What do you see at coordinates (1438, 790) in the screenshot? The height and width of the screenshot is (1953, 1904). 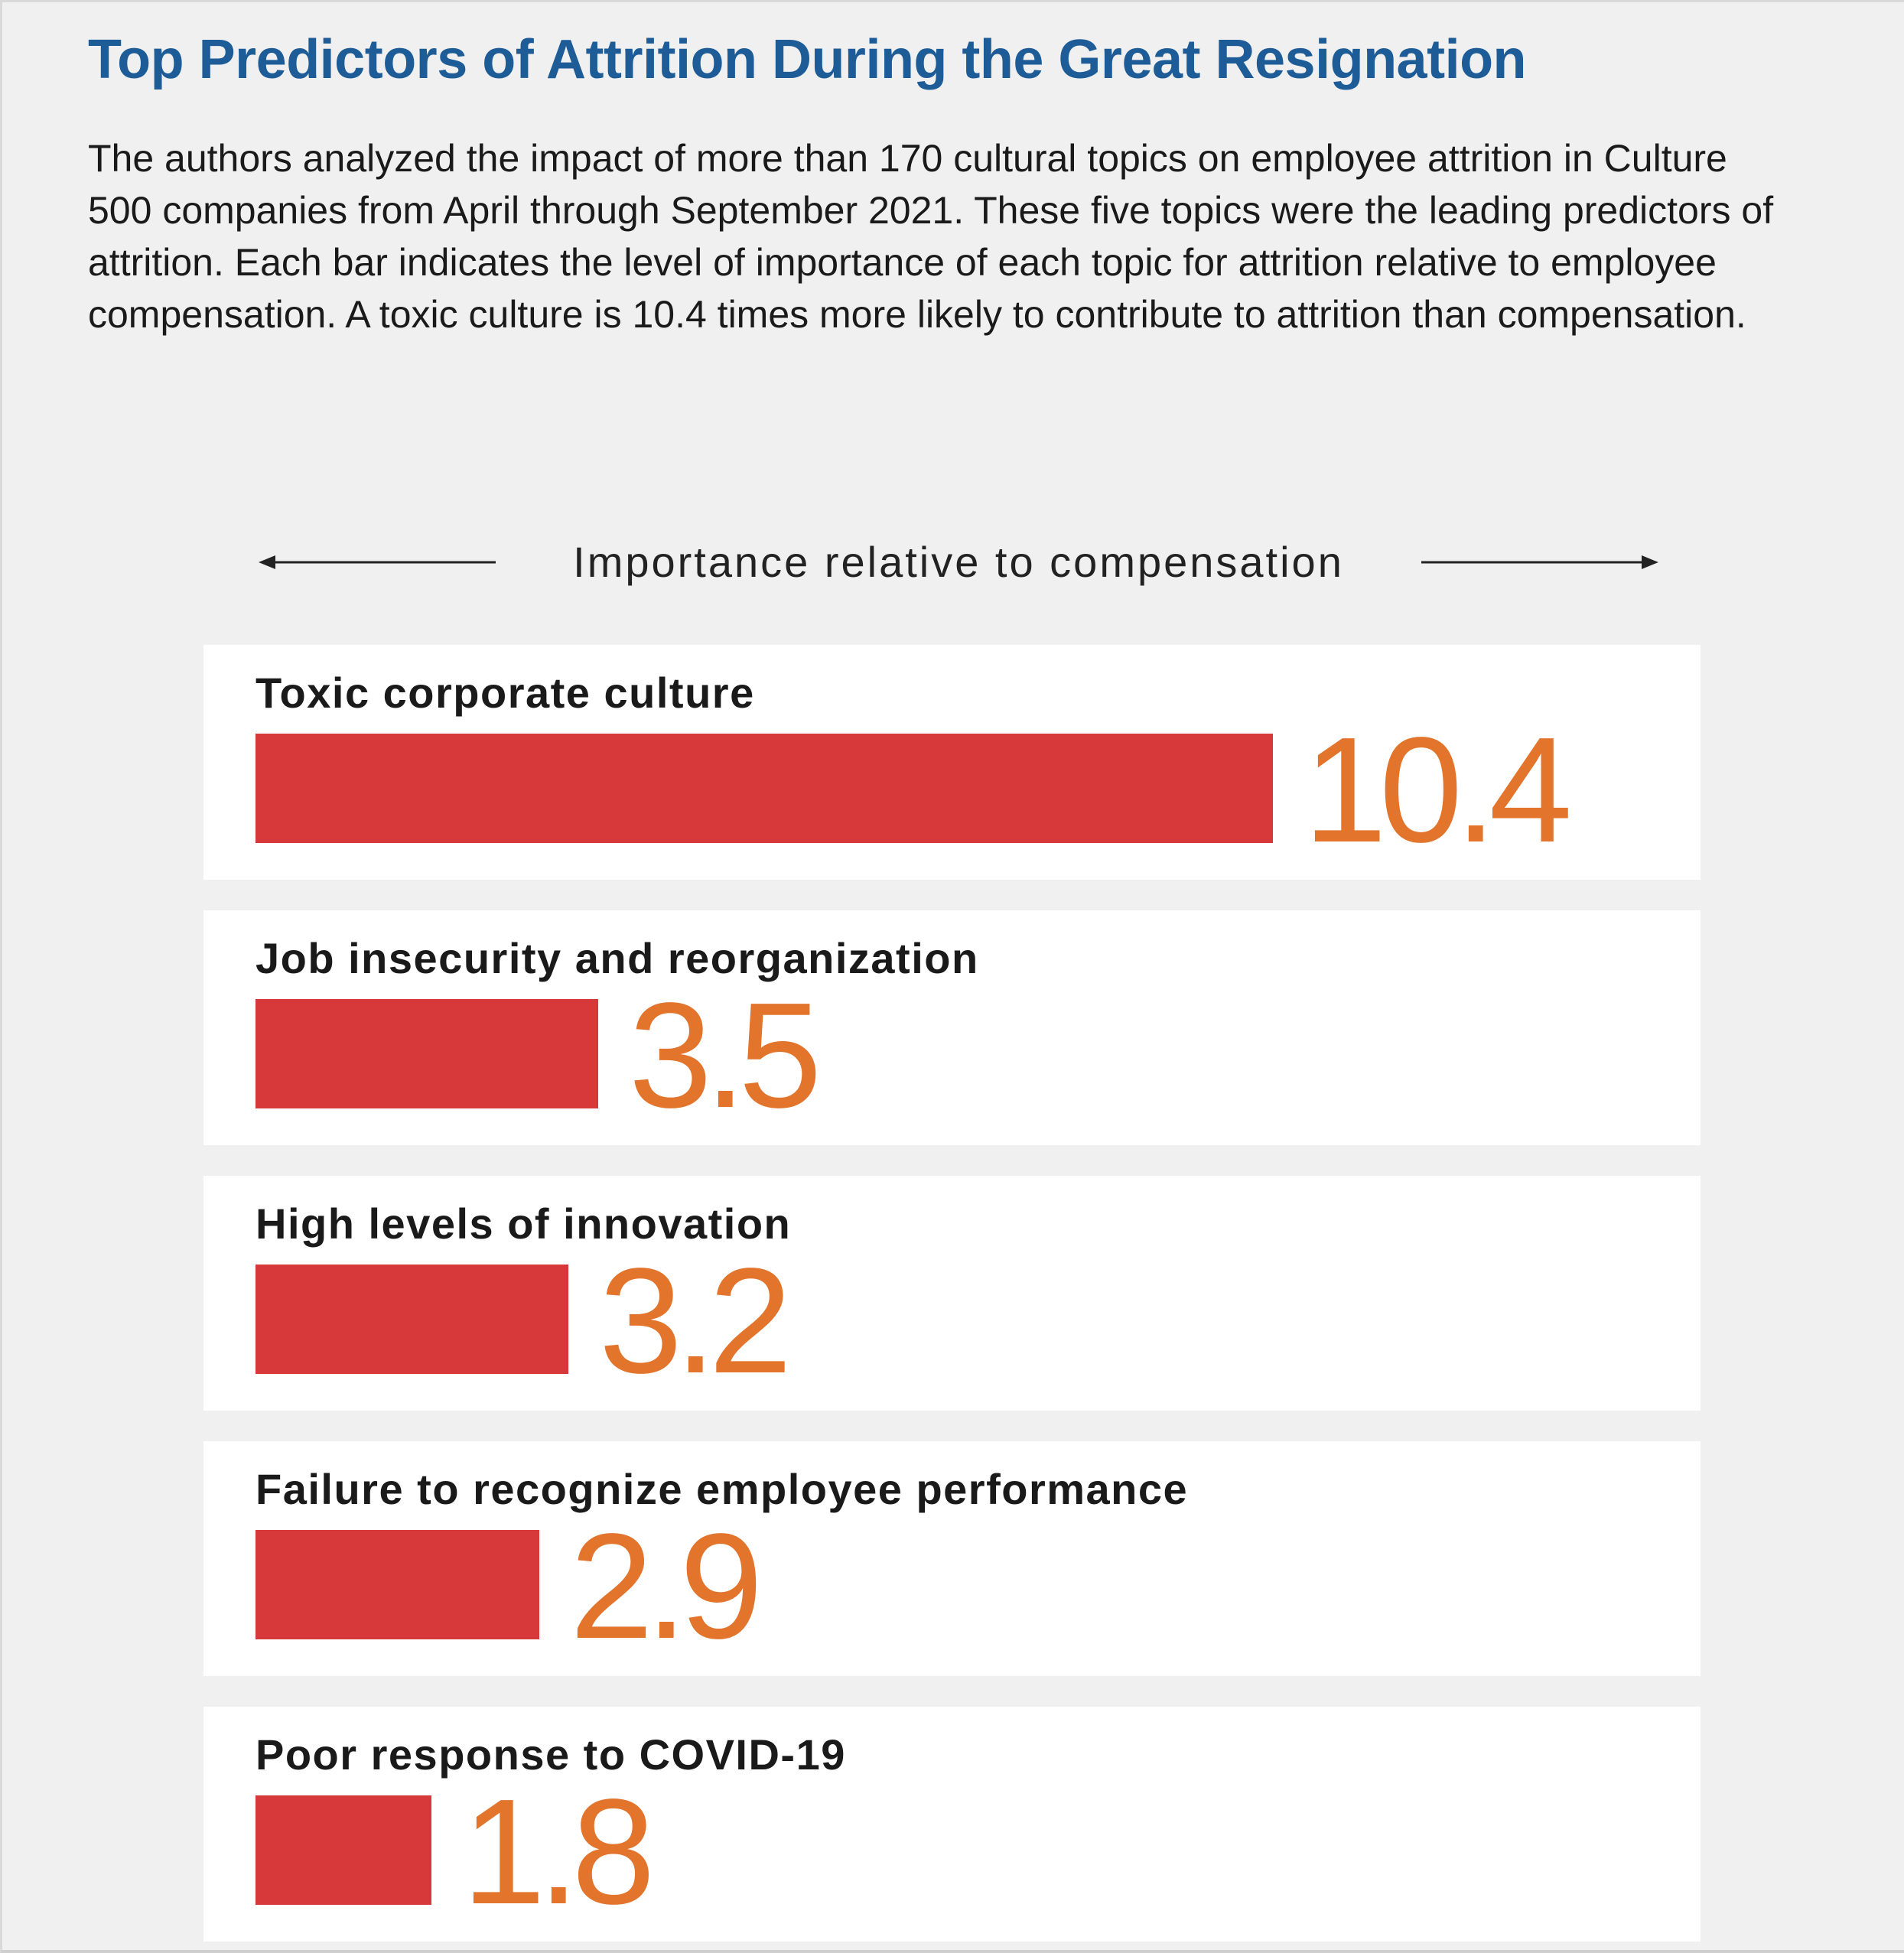 I see `value-label: 10.4` at bounding box center [1438, 790].